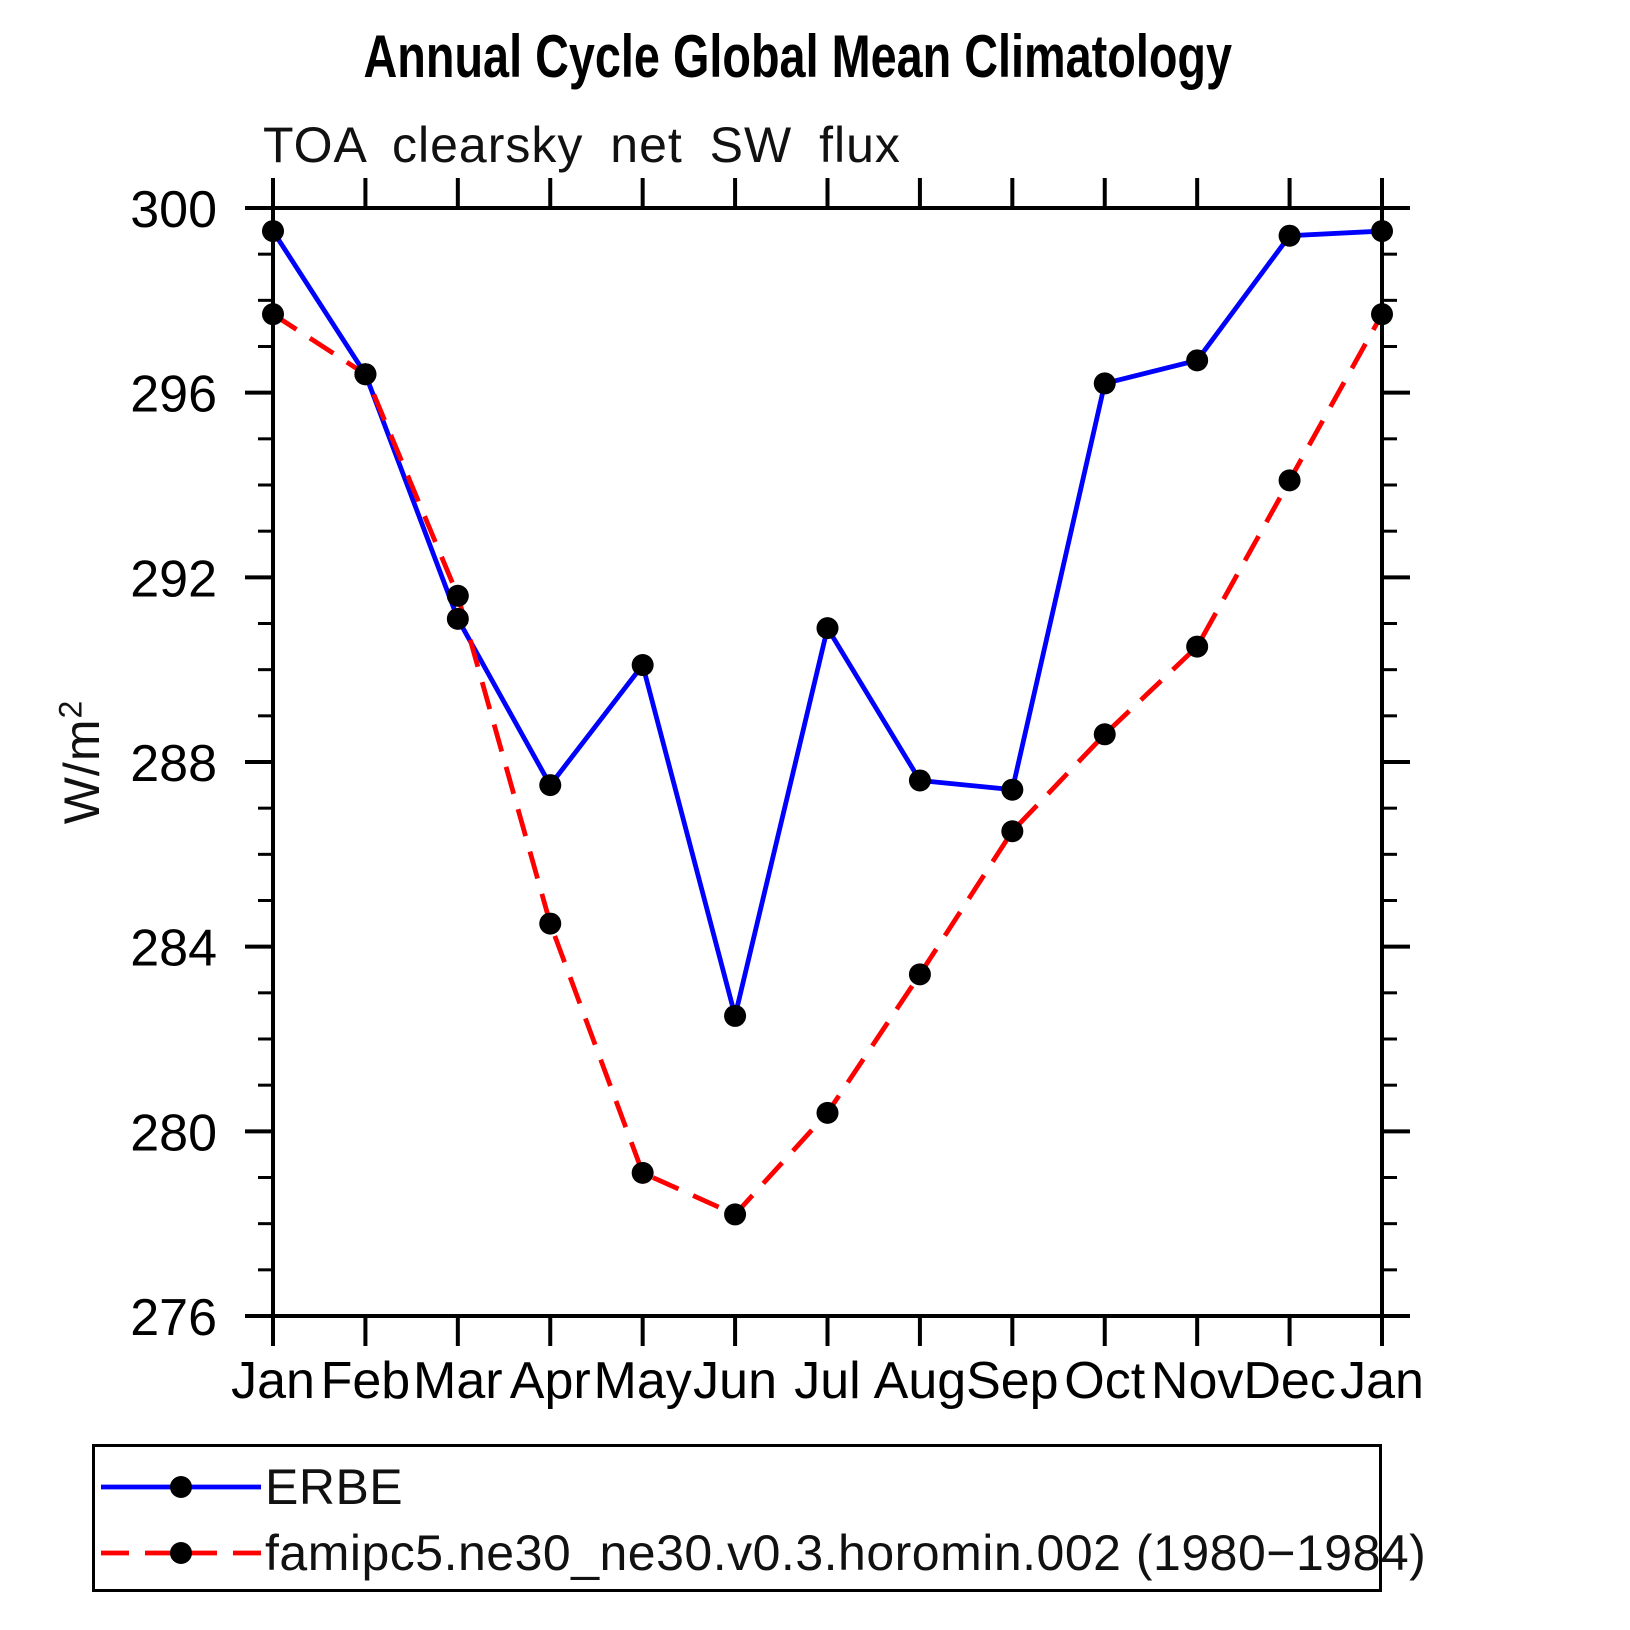  I want to click on x-tick-label: Mar, so click(458, 1381).